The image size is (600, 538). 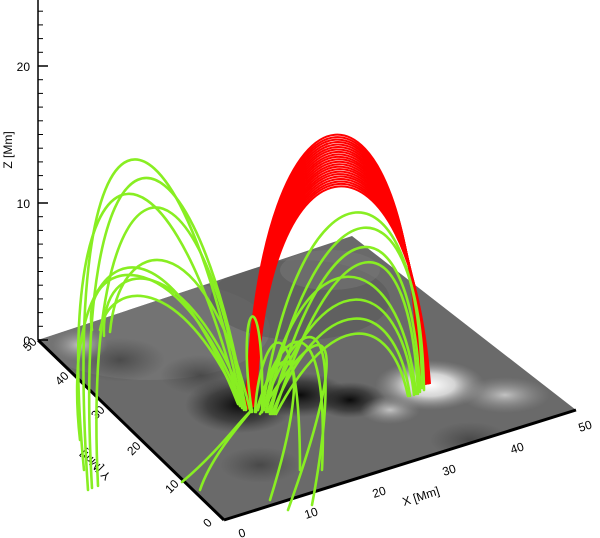 What do you see at coordinates (8, 149) in the screenshot?
I see `z-axis-title: Z [Mm]` at bounding box center [8, 149].